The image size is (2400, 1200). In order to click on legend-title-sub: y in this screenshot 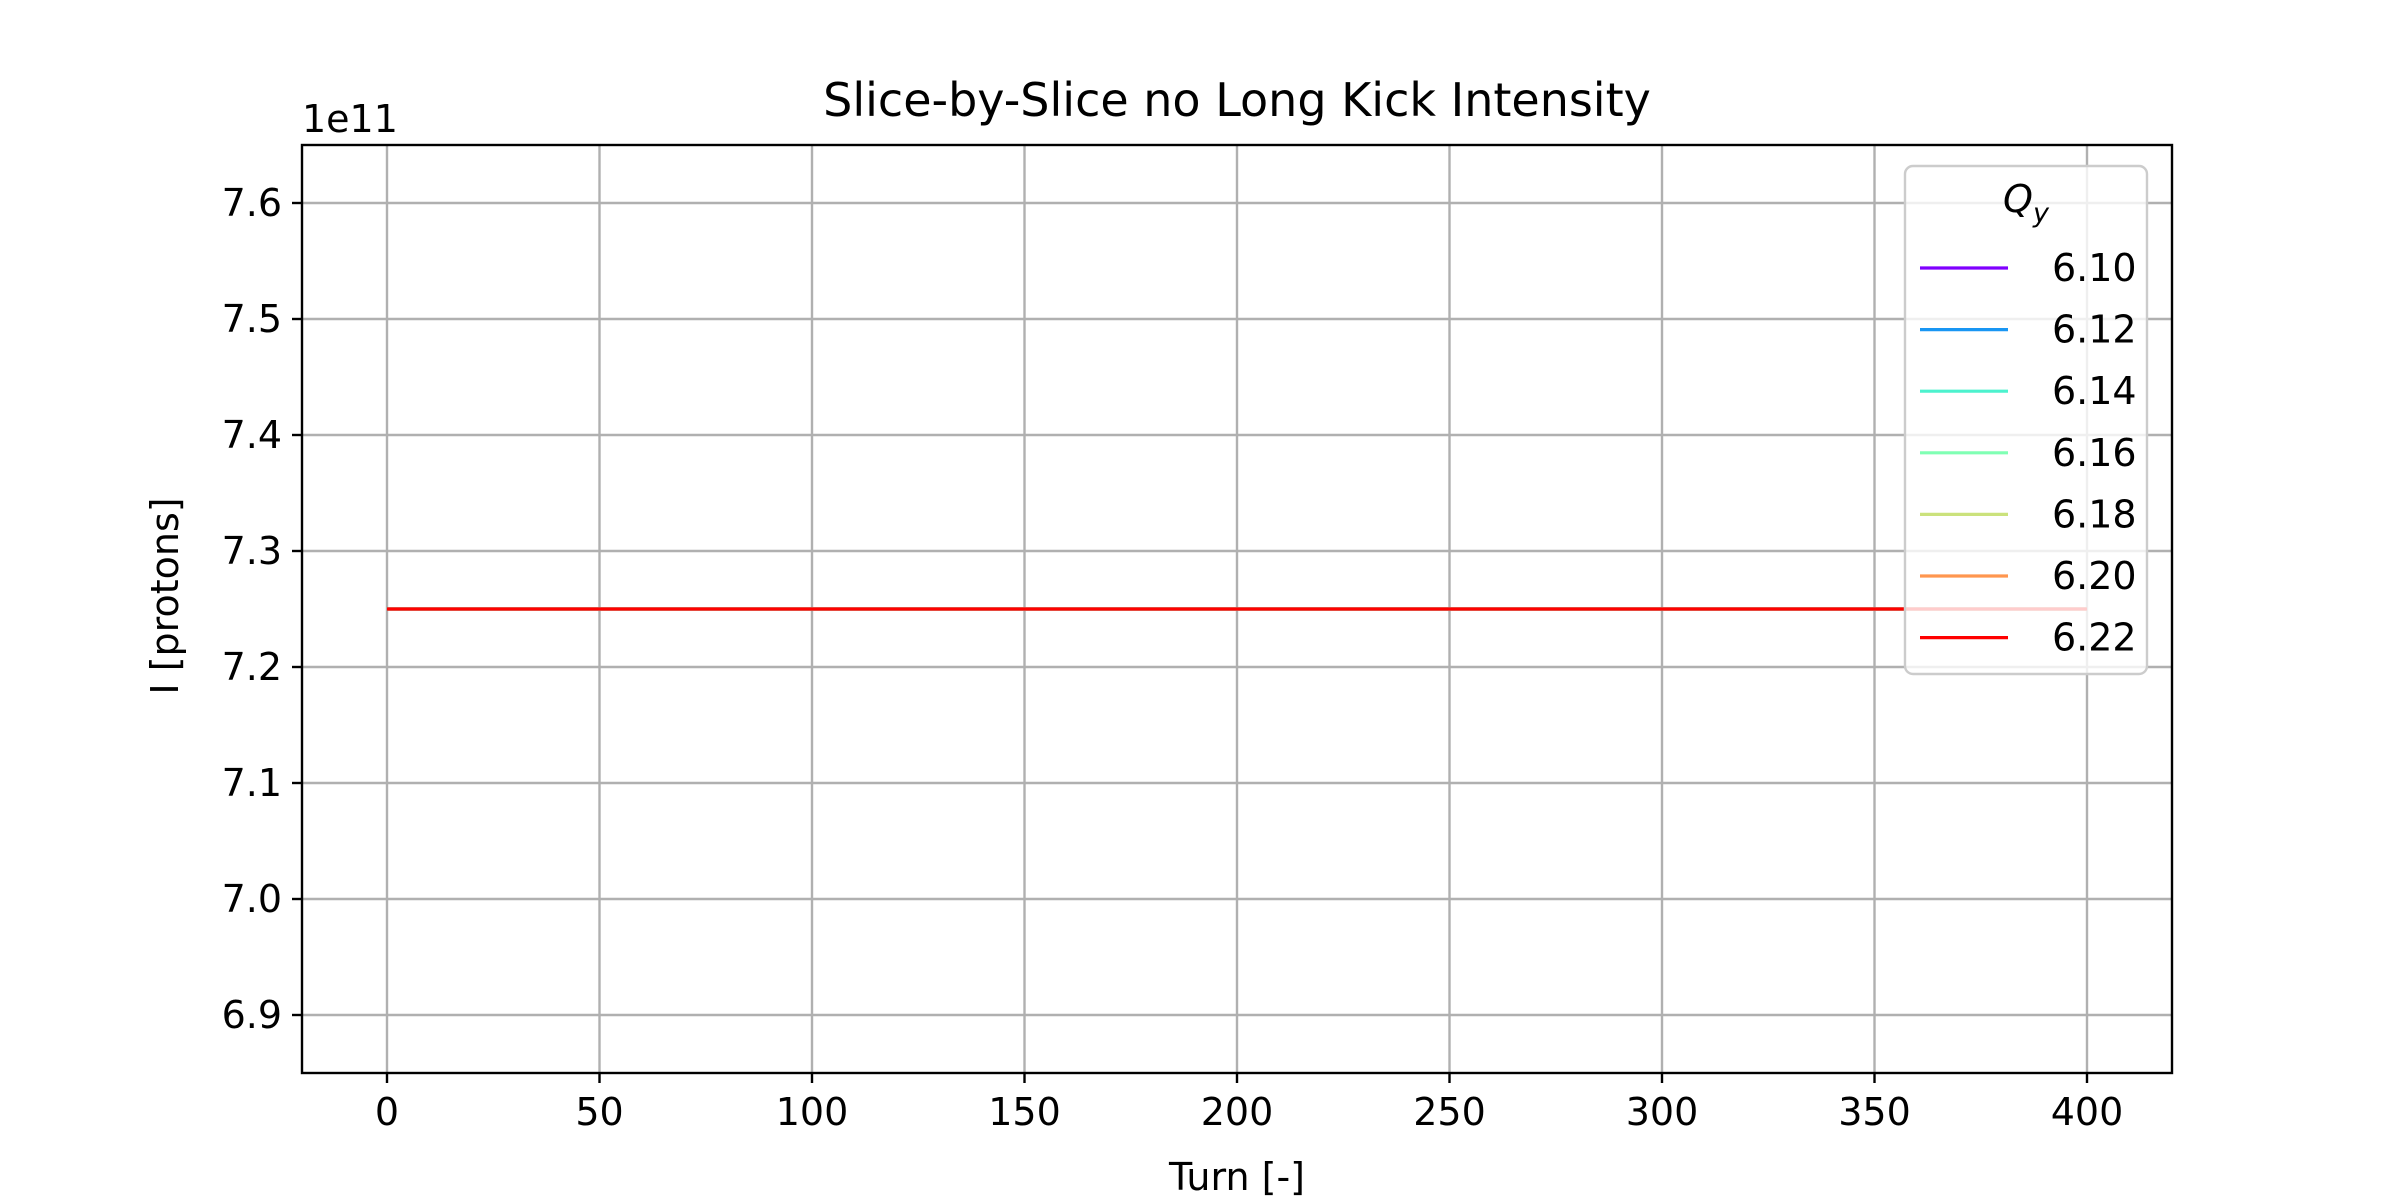, I will do `click(2041, 213)`.